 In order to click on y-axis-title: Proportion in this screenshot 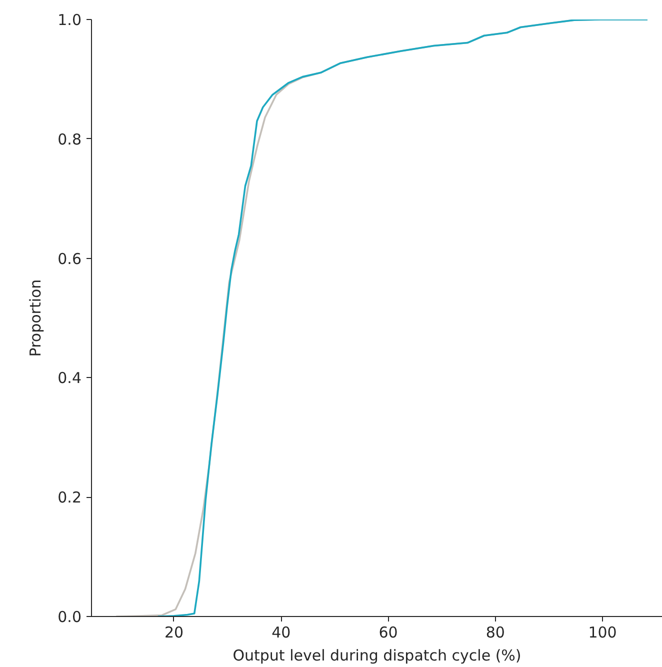, I will do `click(35, 318)`.